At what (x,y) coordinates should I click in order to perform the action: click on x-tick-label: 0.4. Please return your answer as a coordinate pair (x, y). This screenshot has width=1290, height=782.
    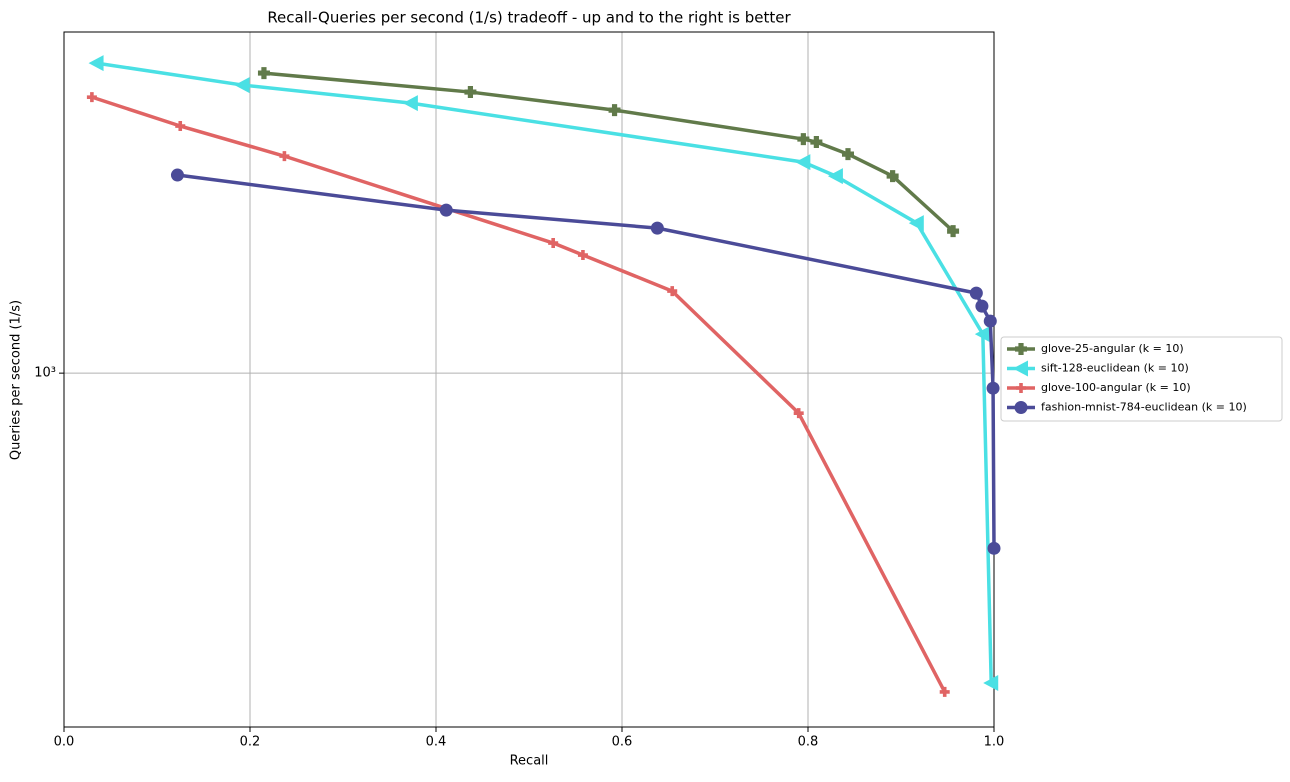
    Looking at the image, I should click on (436, 742).